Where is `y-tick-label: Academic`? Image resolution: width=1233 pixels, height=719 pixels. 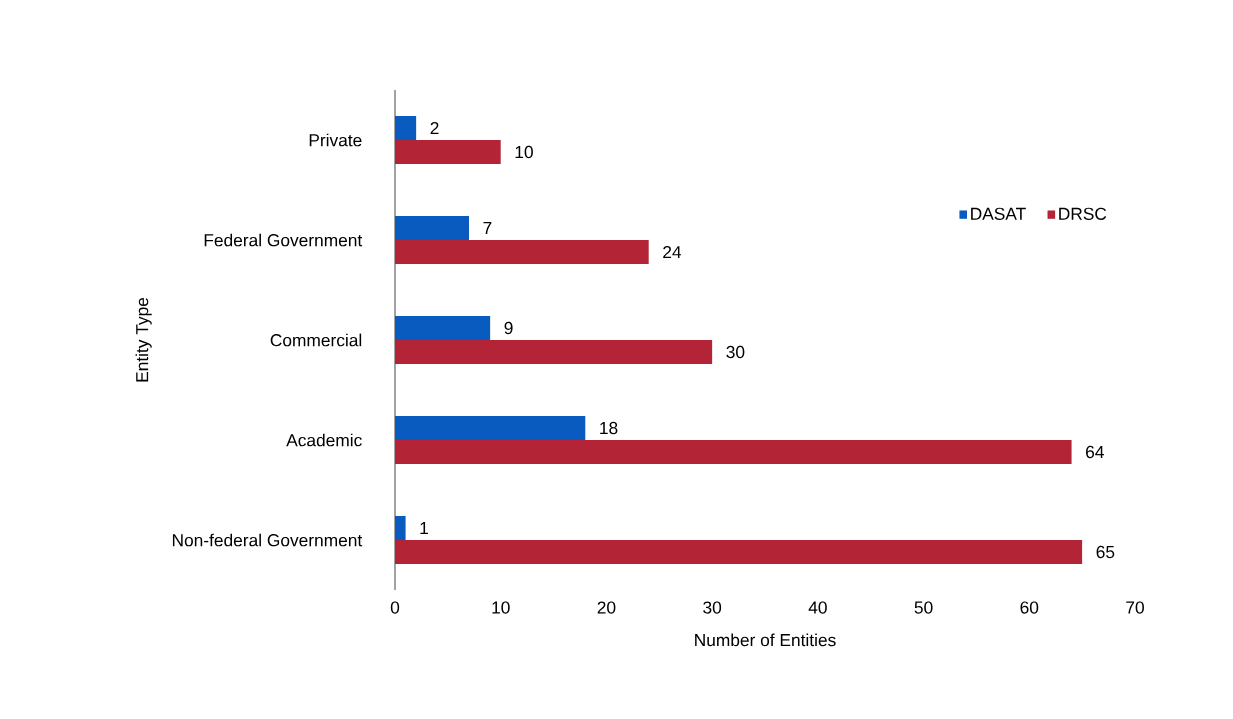
y-tick-label: Academic is located at coordinates (324, 440).